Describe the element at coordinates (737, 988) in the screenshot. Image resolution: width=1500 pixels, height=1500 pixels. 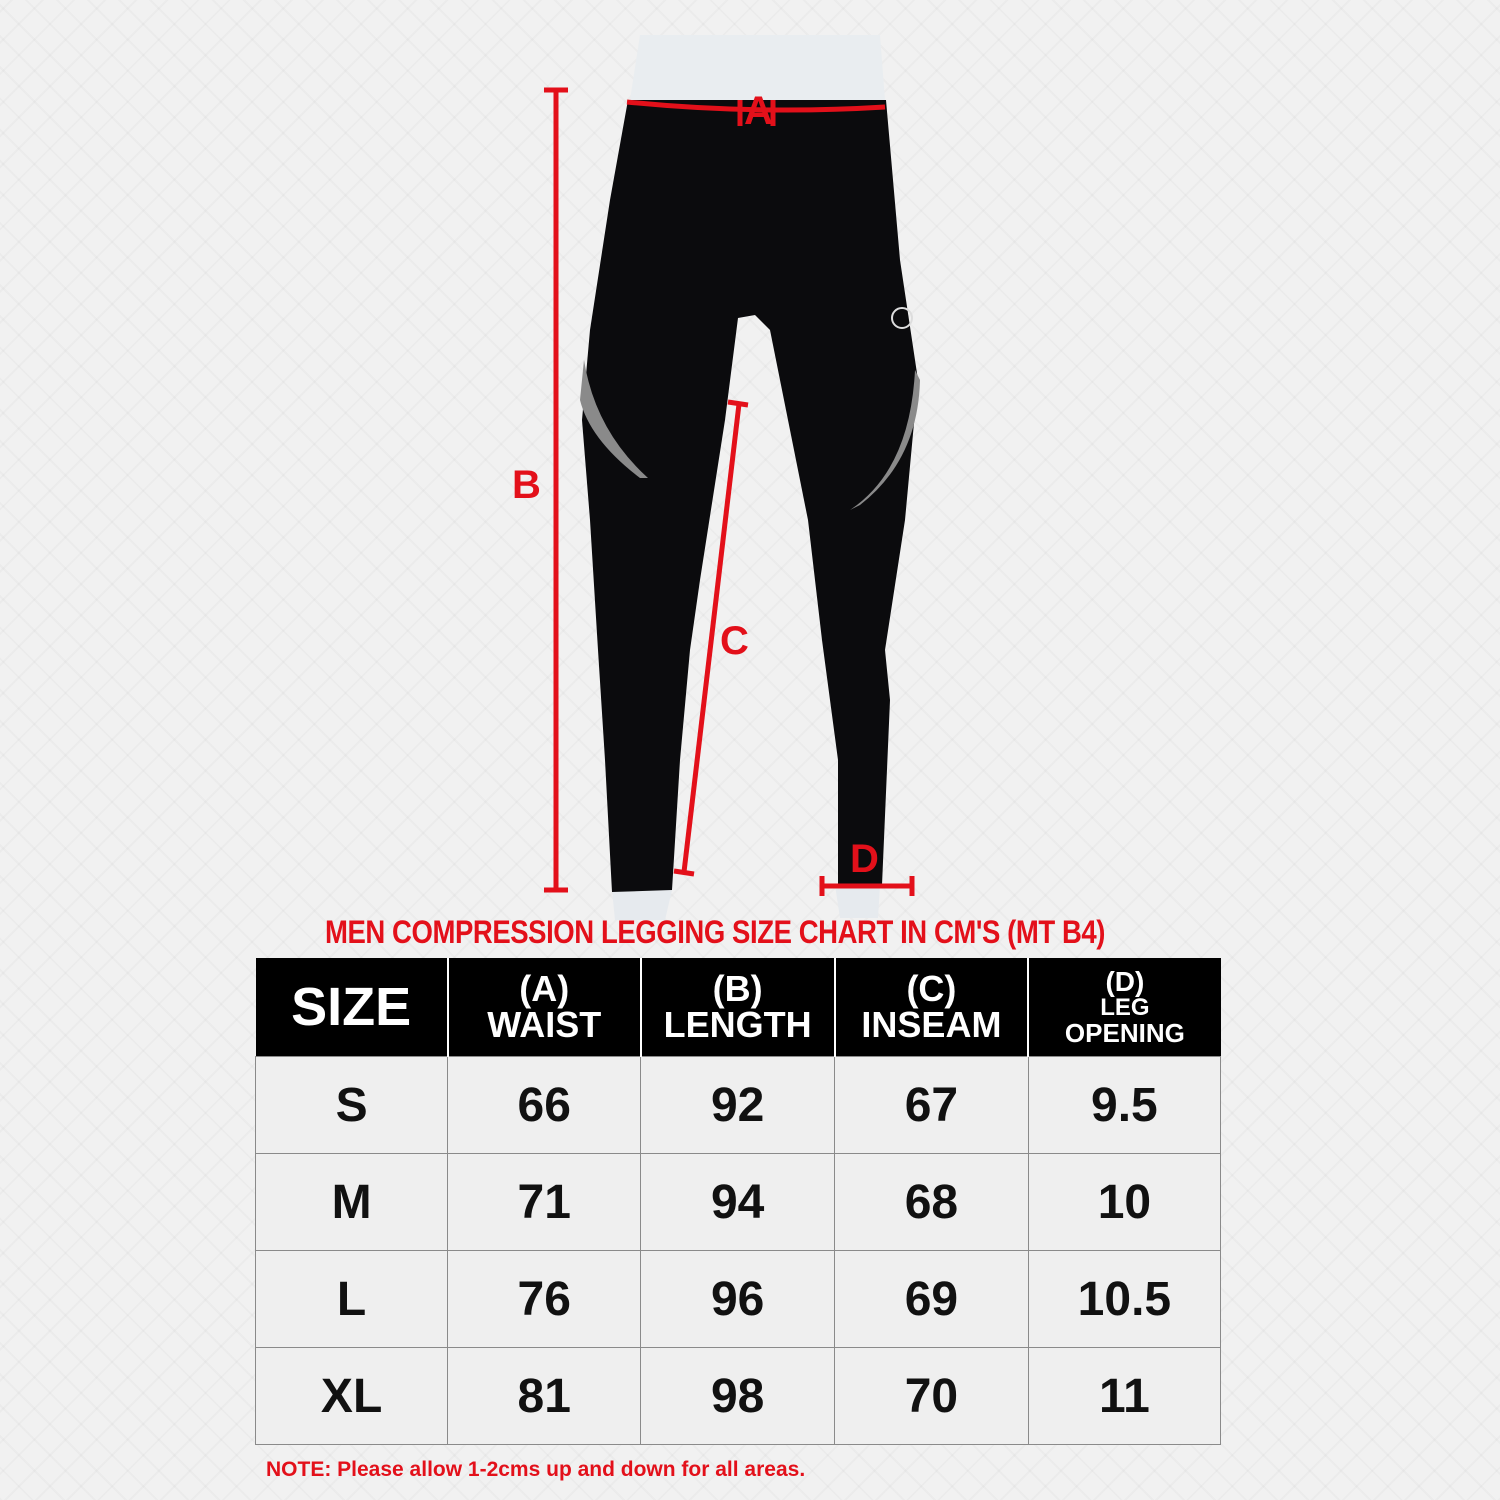
I see `header-label: (B)` at that location.